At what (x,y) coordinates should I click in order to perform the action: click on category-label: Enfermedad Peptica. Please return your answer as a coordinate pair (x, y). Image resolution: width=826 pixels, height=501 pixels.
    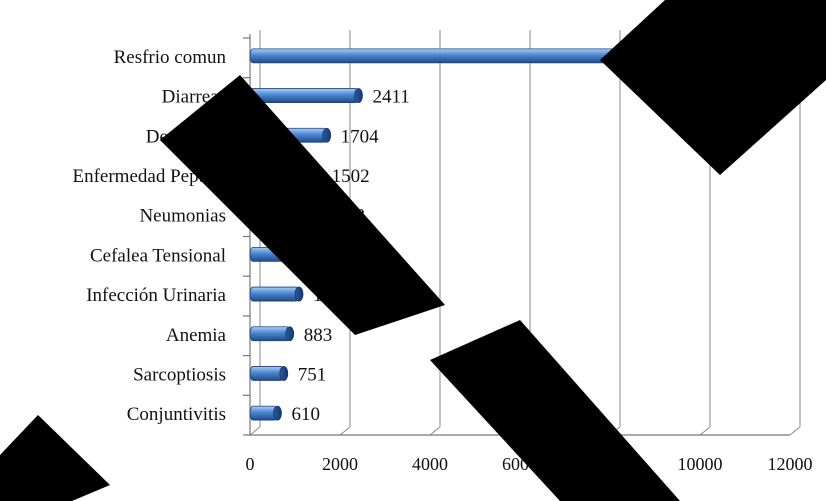
    Looking at the image, I should click on (149, 176).